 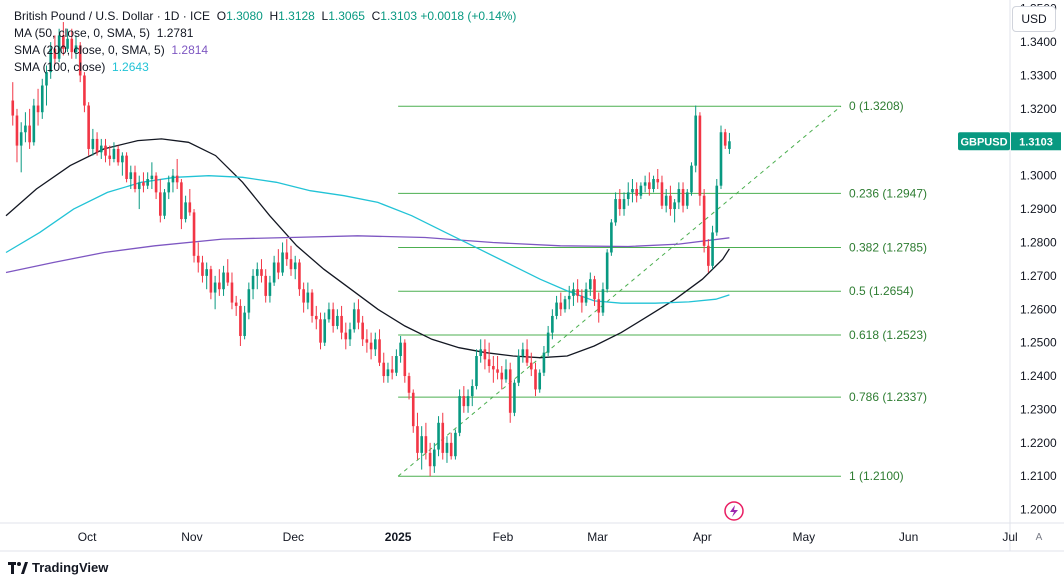 I want to click on indicator-value: 1.2643, so click(x=130, y=67).